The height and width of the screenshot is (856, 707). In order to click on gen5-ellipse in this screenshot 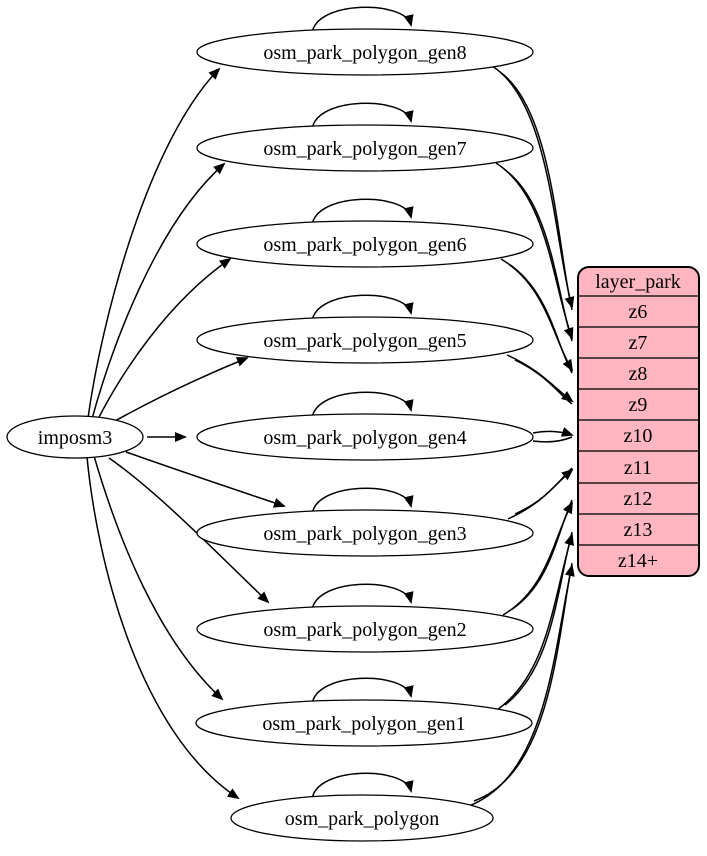, I will do `click(365, 340)`.